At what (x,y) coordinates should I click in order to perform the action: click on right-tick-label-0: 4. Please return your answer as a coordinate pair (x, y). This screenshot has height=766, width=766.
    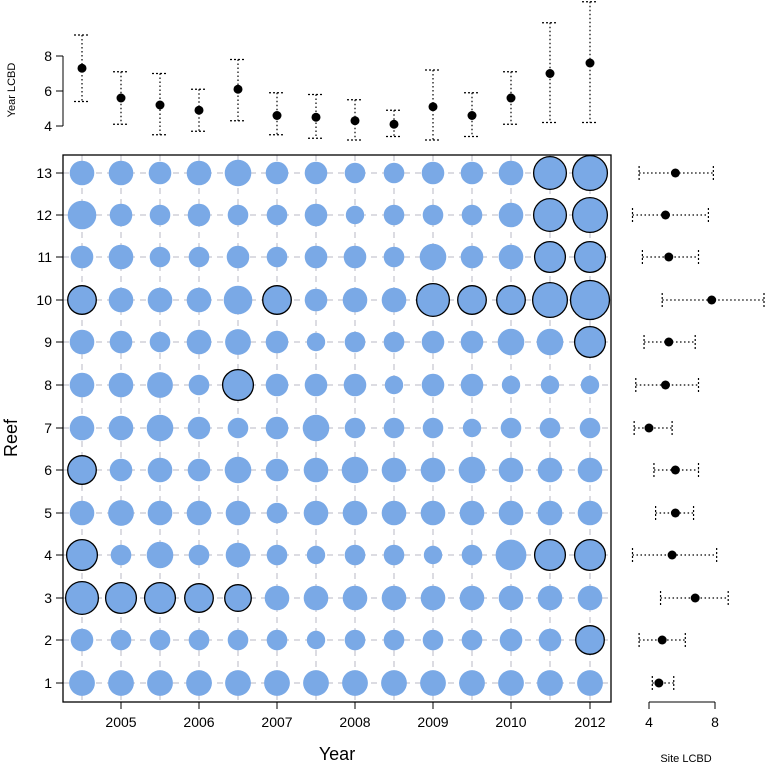
    Looking at the image, I should click on (649, 722).